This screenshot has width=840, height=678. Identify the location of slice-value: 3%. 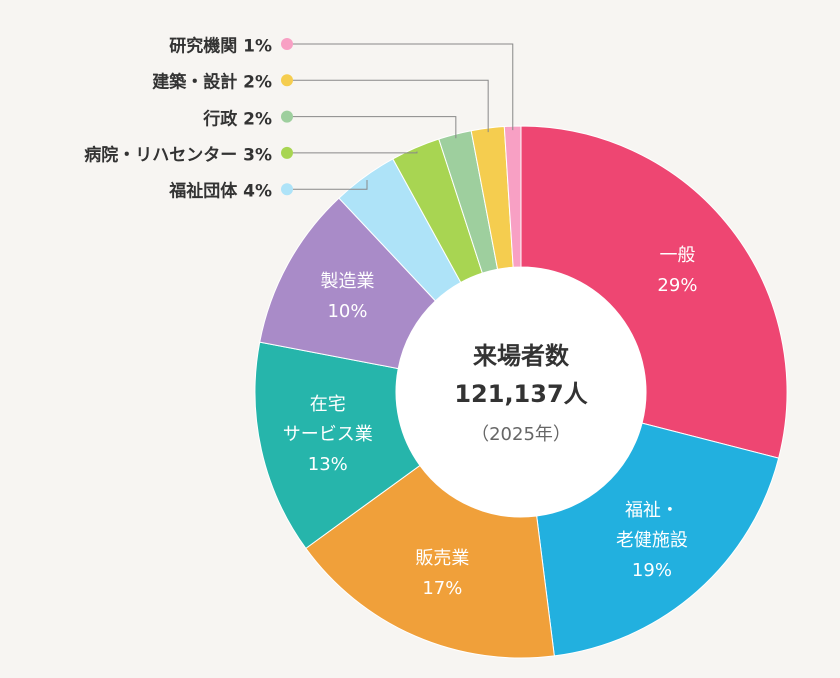
(257, 155).